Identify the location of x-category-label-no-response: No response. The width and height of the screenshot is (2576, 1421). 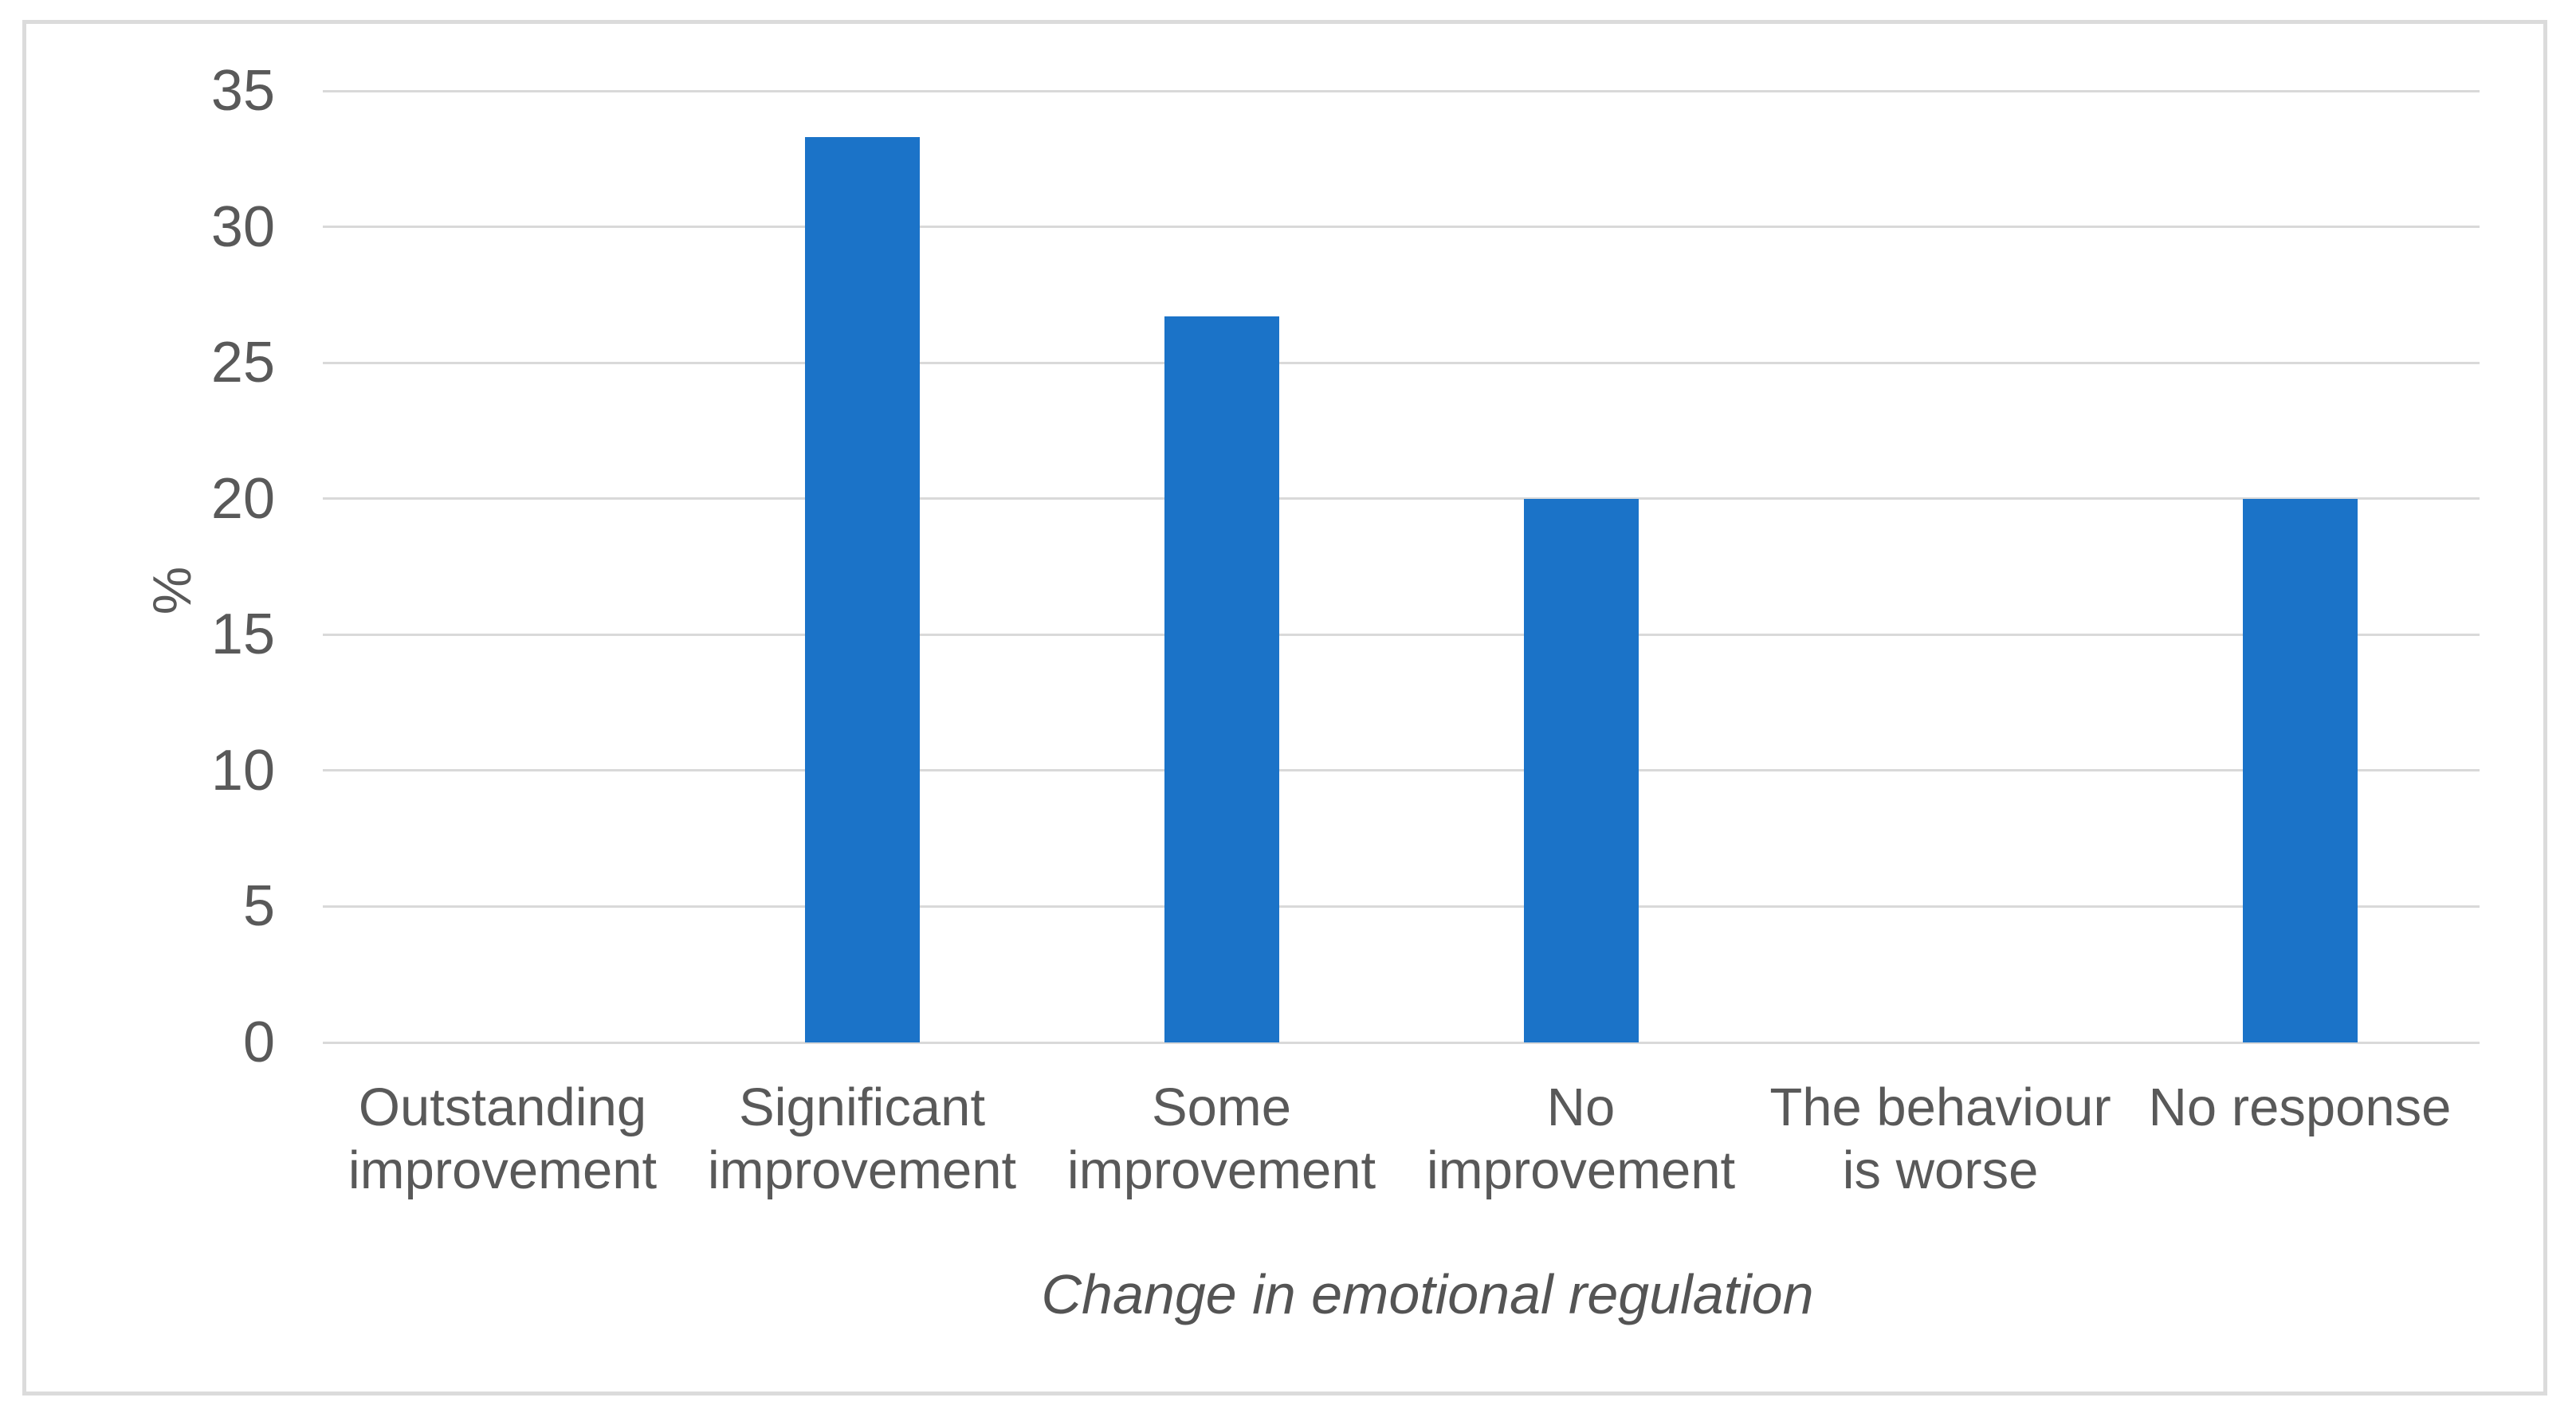
(2300, 1107).